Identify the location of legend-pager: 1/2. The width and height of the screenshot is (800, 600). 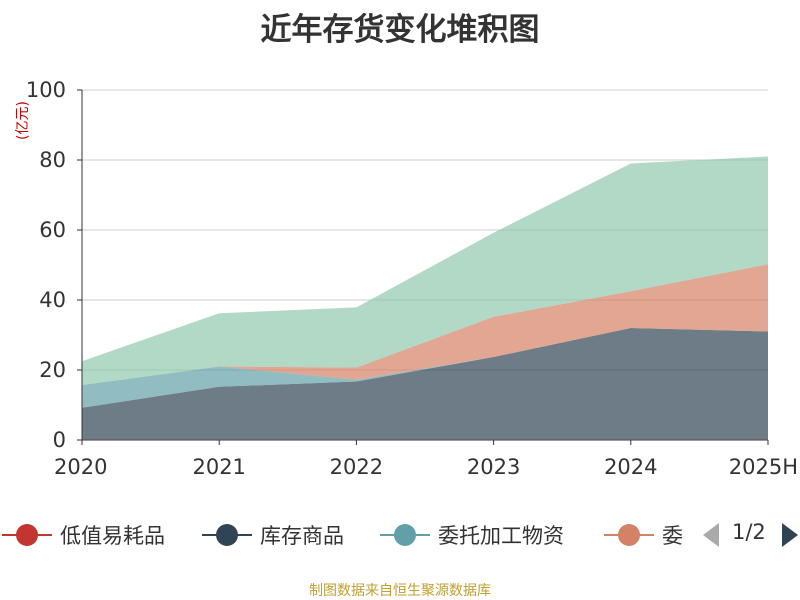
(750, 535).